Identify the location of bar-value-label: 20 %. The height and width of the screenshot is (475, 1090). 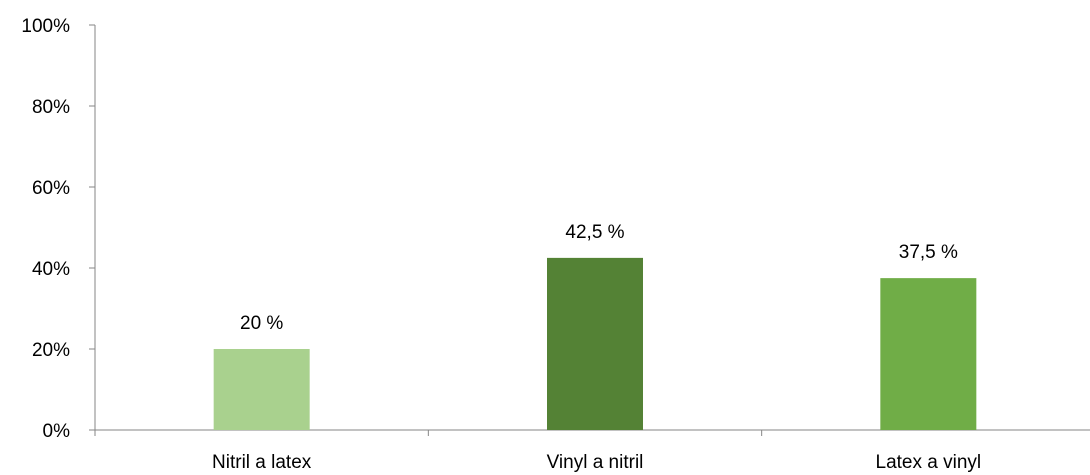
(261, 323).